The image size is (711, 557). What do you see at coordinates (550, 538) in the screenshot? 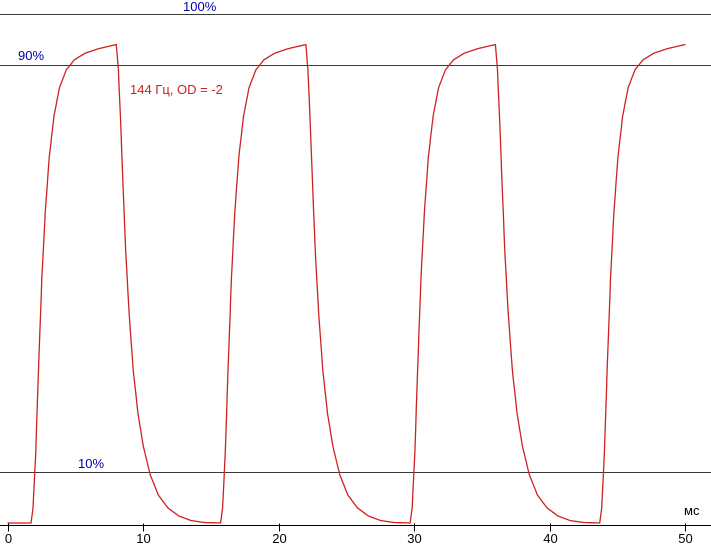
I see `x-axis-tick-label: 40` at bounding box center [550, 538].